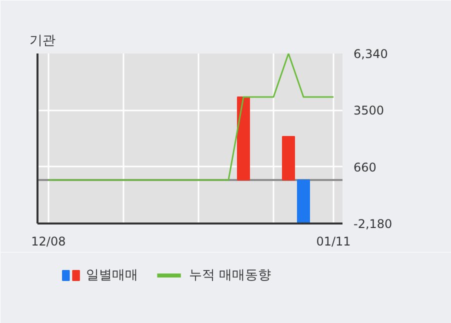  Describe the element at coordinates (230, 275) in the screenshot. I see `legend-label: 누적 매매동향` at that location.